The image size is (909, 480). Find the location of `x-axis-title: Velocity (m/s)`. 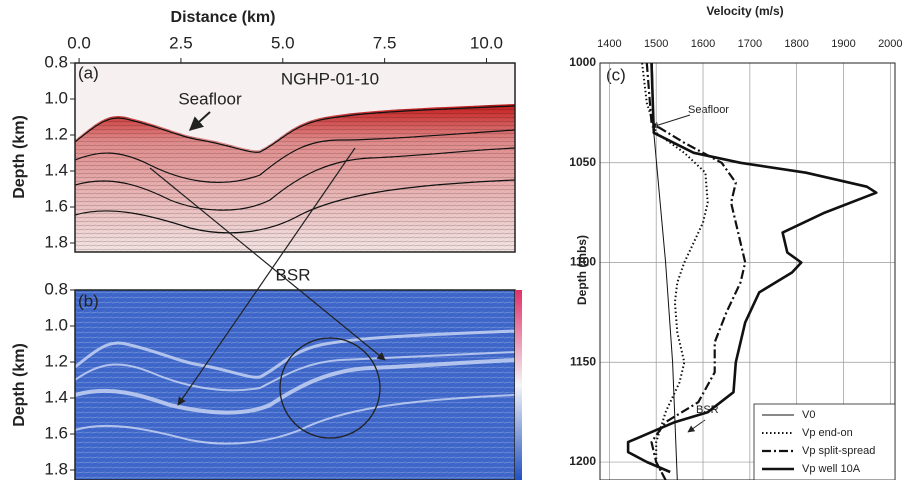

x-axis-title: Velocity (m/s) is located at coordinates (744, 11).